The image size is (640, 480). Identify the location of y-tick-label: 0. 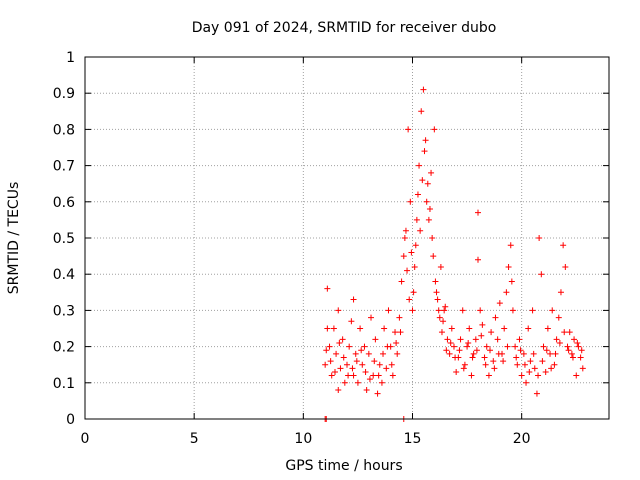
(70, 420).